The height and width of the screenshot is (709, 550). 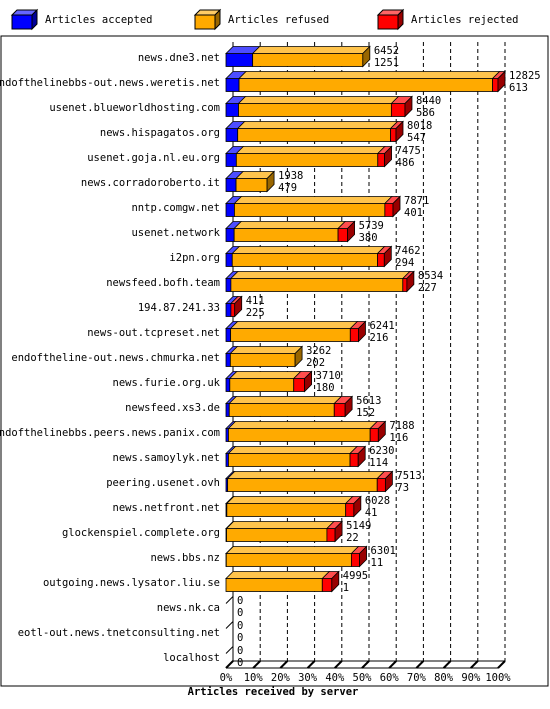 I want to click on accepted-label: 216, so click(x=378, y=338).